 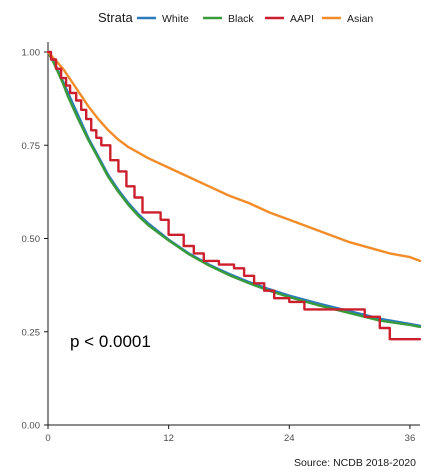 I want to click on legend-title: Strata, so click(x=115, y=17).